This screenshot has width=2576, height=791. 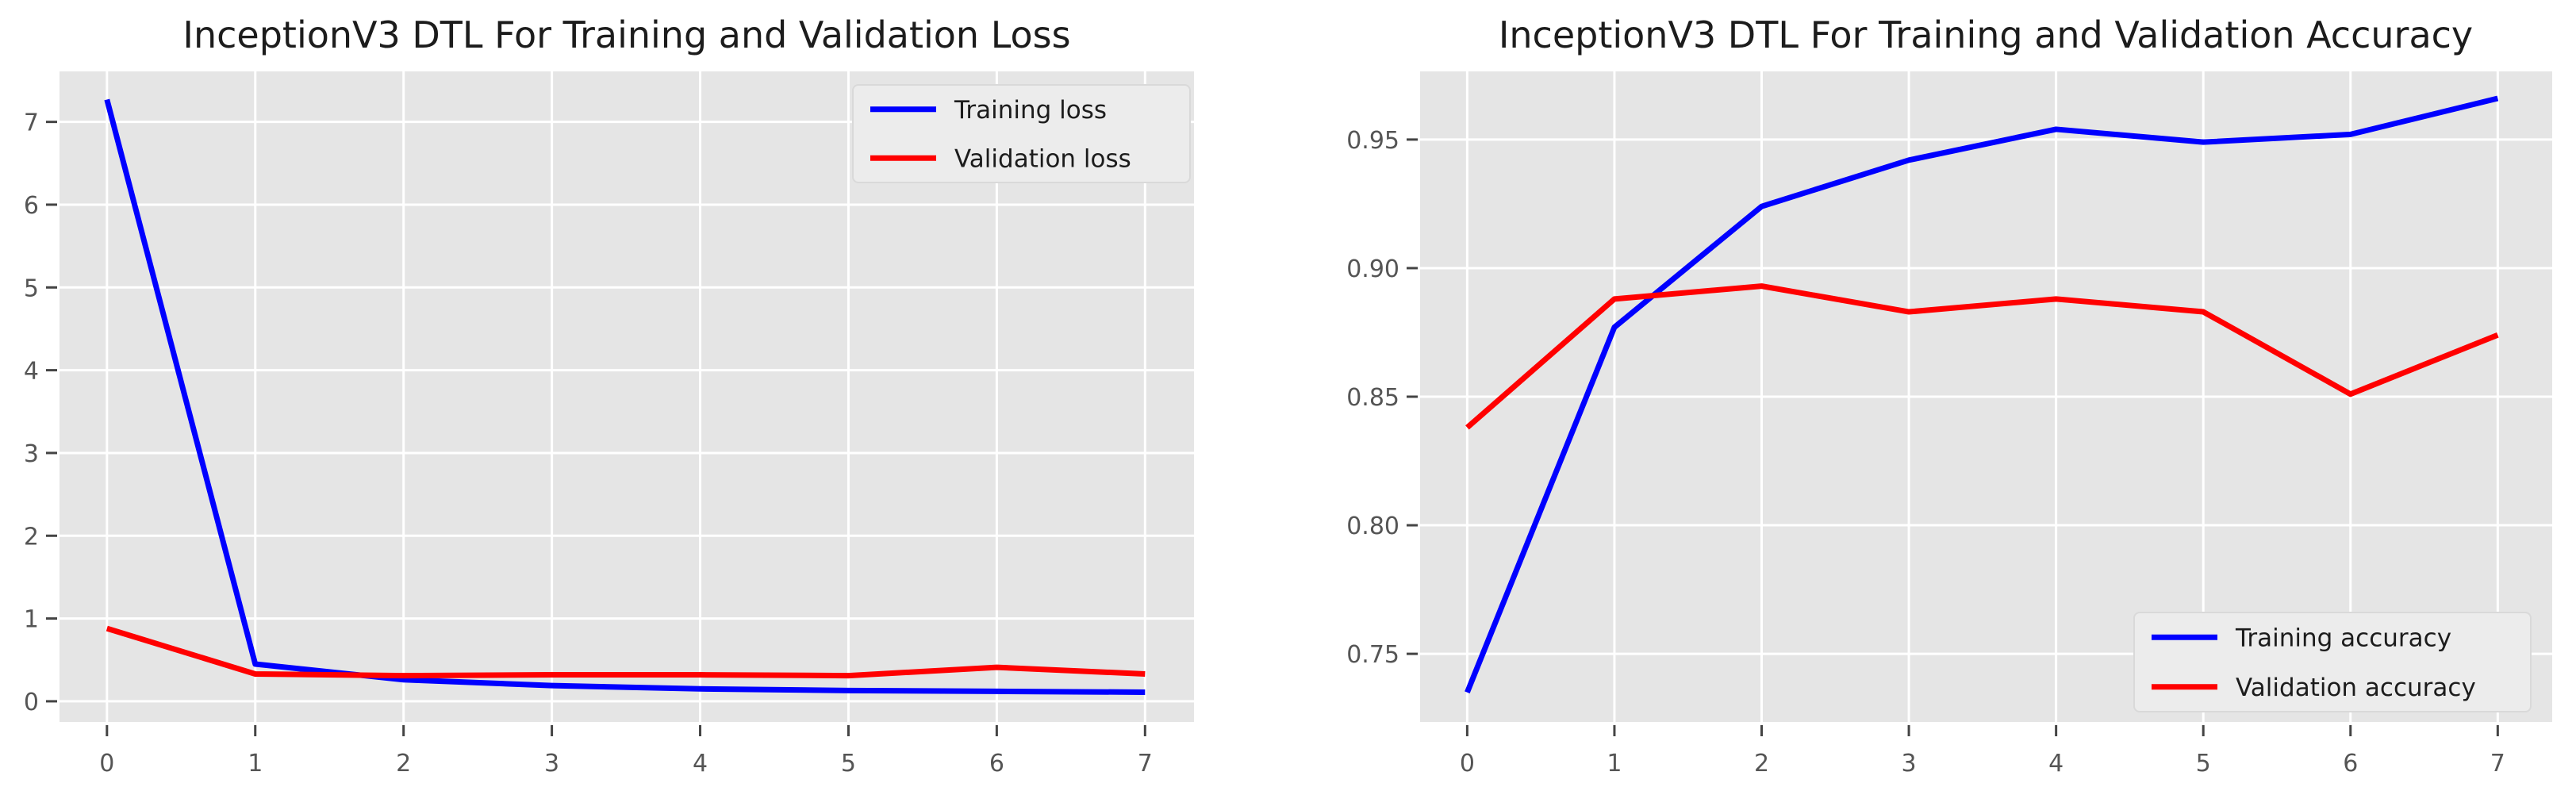 What do you see at coordinates (1982, 356) in the screenshot?
I see `series-line-validation-accuracy` at bounding box center [1982, 356].